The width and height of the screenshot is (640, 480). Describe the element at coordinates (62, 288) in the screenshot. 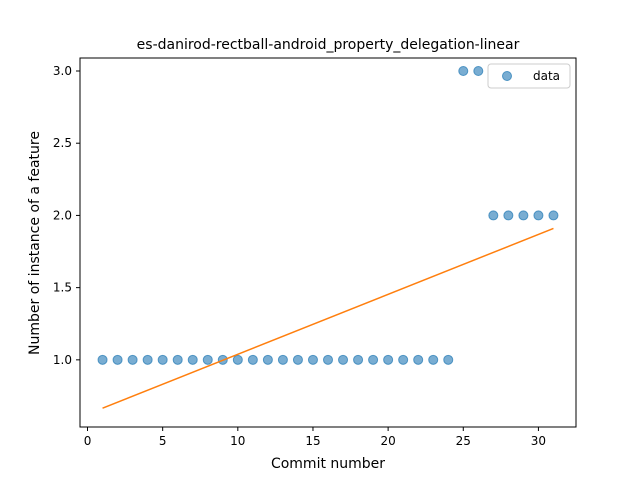

I see `y-tick-label: 1.5` at that location.